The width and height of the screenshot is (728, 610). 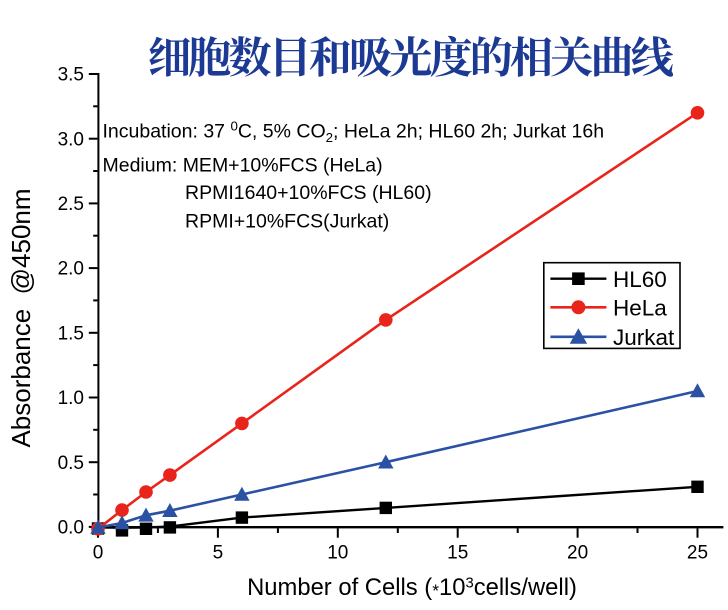 What do you see at coordinates (287, 222) in the screenshot?
I see `svg-text: RPMI+10%FCS(Jurkat)` at bounding box center [287, 222].